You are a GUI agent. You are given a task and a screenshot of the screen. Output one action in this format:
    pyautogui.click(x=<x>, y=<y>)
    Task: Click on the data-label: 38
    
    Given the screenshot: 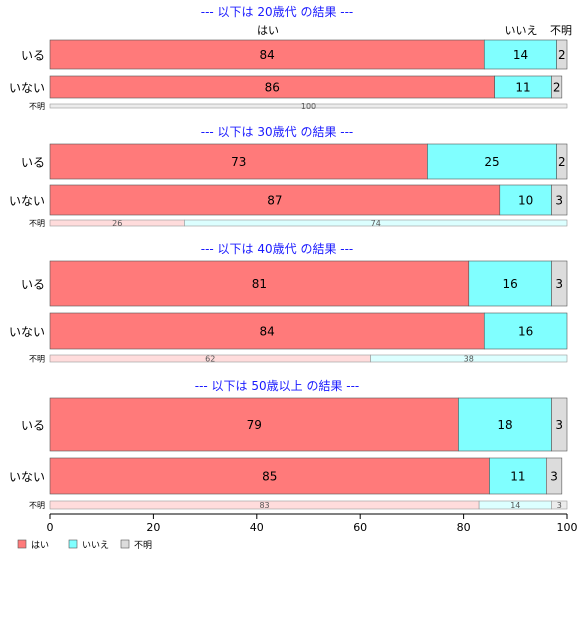 What is the action you would take?
    pyautogui.click(x=469, y=359)
    